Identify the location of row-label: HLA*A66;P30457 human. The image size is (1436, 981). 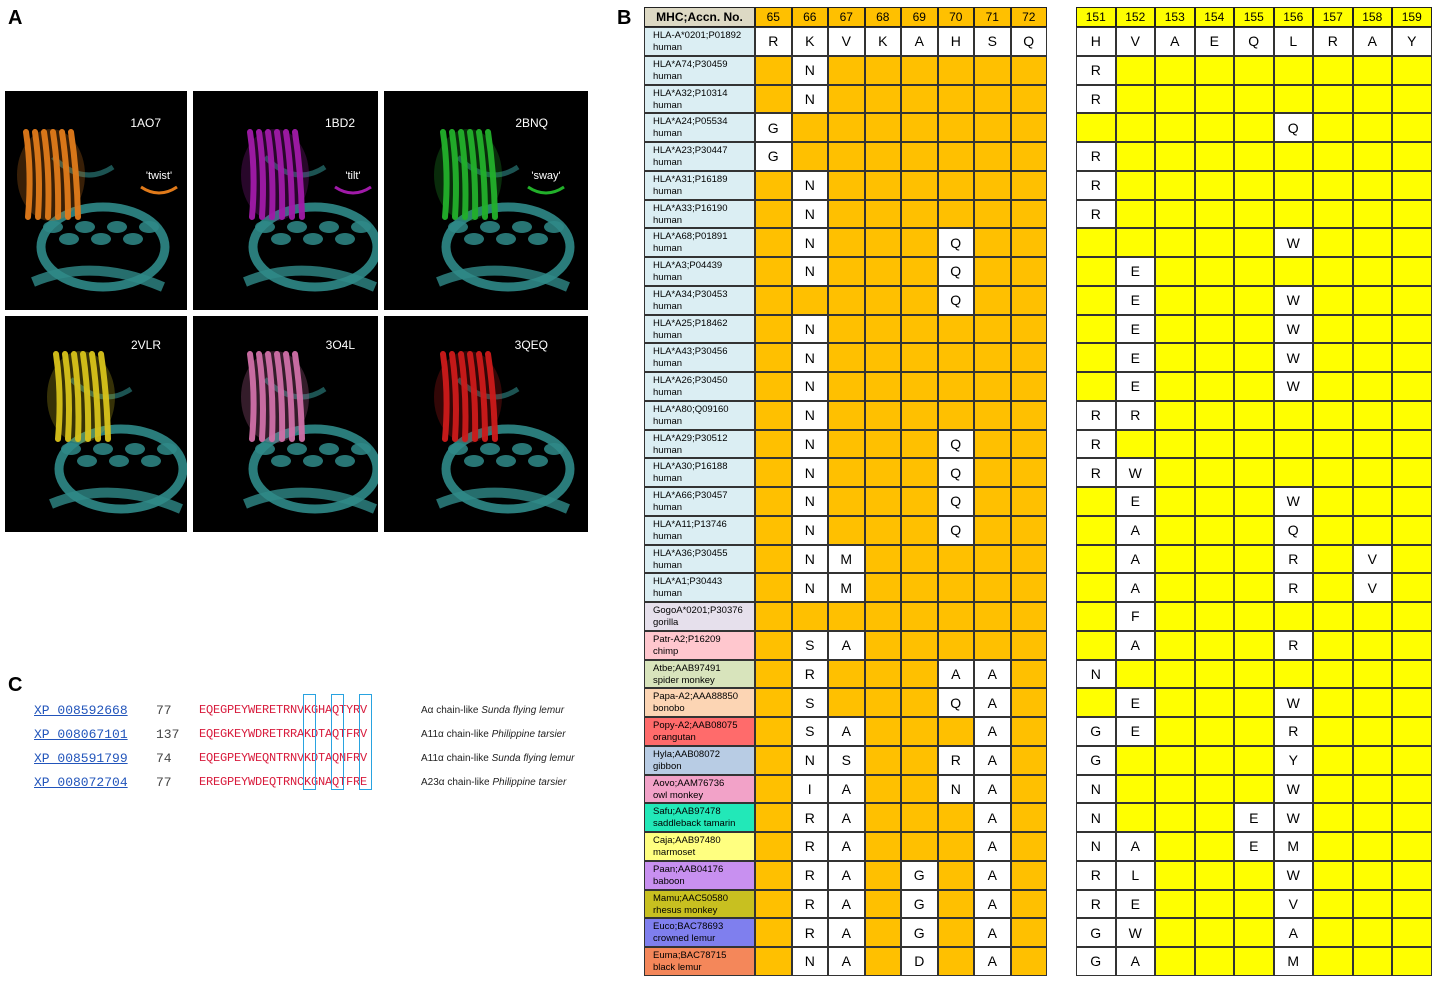
(699, 501).